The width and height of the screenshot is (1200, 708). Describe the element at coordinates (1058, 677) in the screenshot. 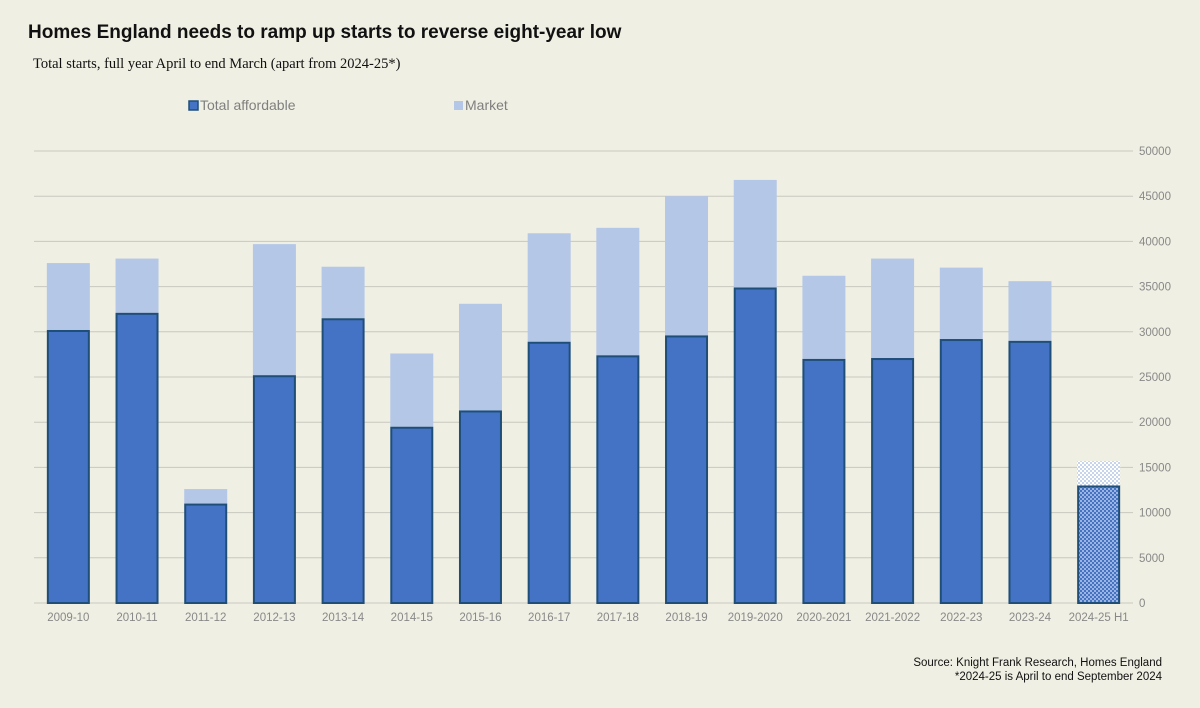

I see `footnote: *2024-25 is April to end September 2024` at that location.